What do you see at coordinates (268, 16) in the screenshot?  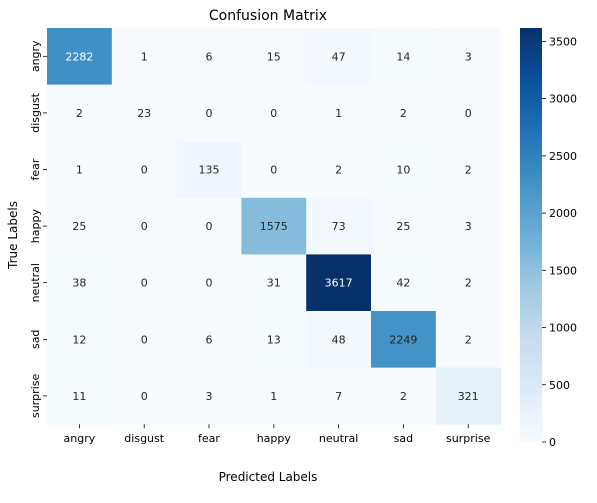 I see `chart-title: Confusion Matrix` at bounding box center [268, 16].